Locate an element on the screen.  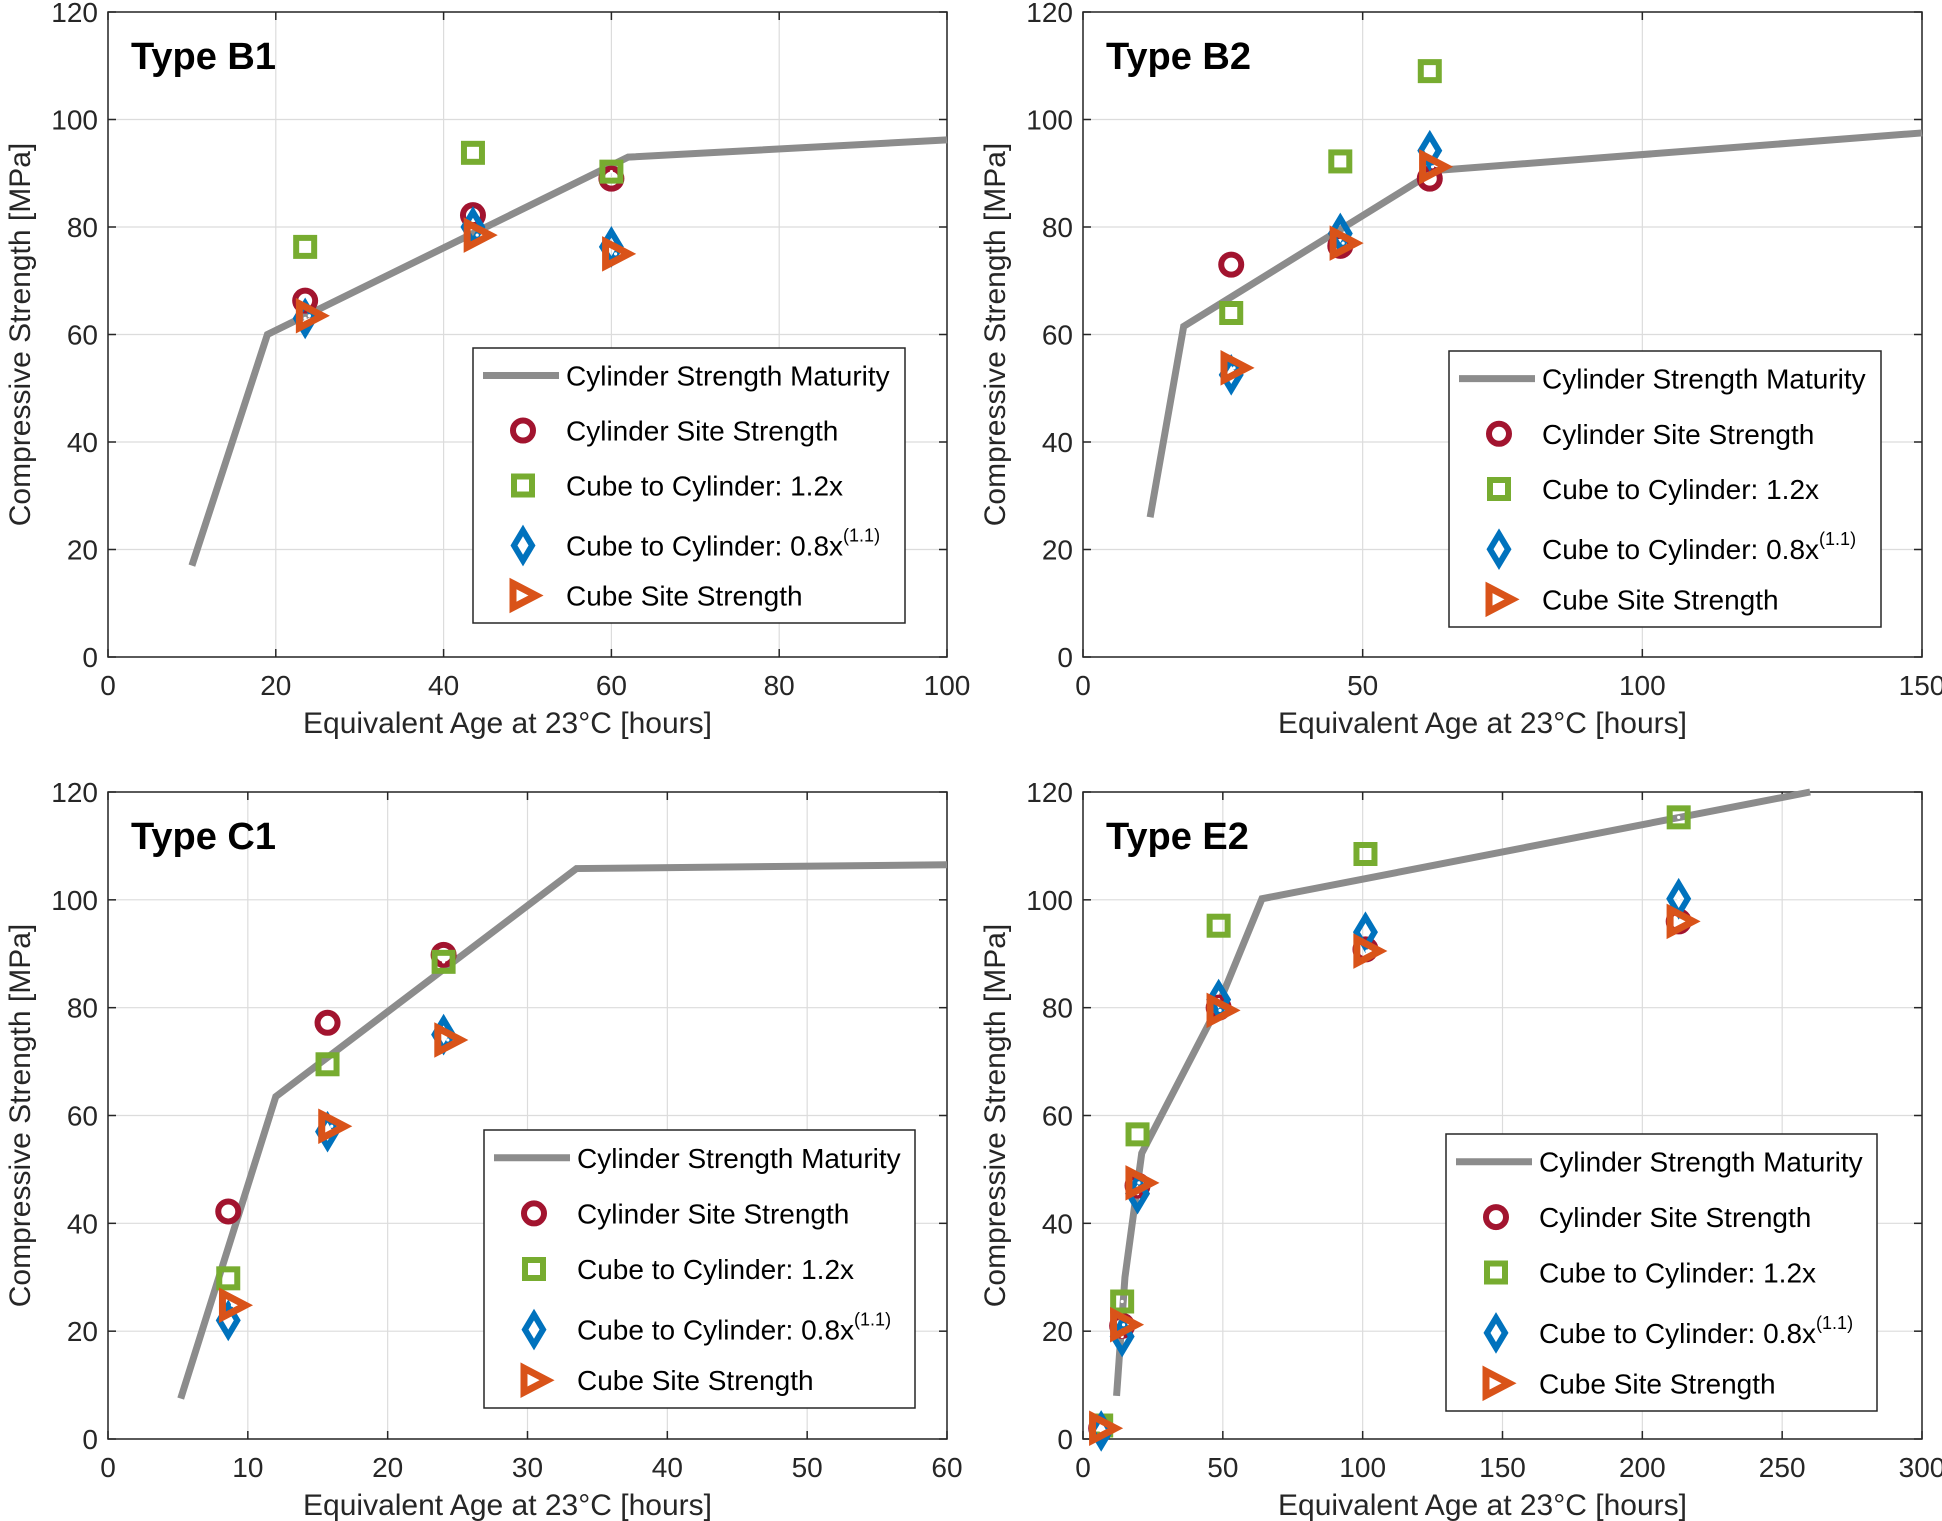
diamond-marker-center is located at coordinates (305, 318).